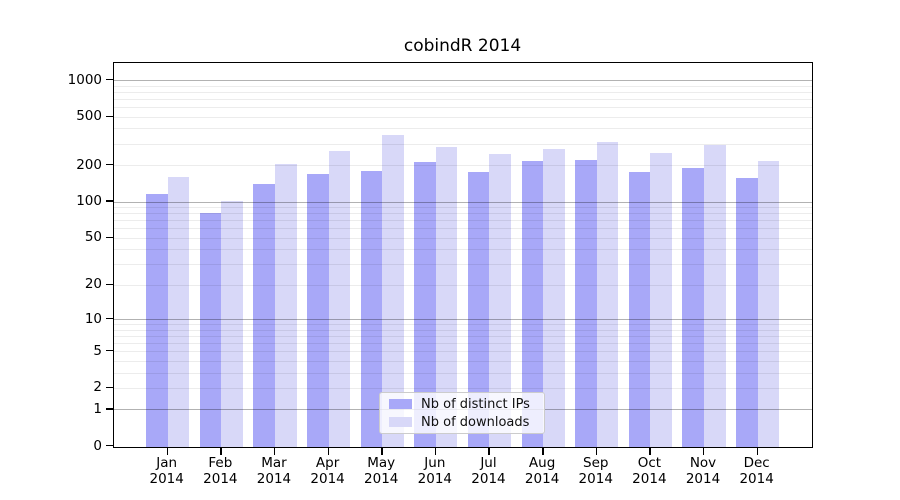 This screenshot has height=500, width=900. What do you see at coordinates (446, 297) in the screenshot?
I see `bar-jun-downloads` at bounding box center [446, 297].